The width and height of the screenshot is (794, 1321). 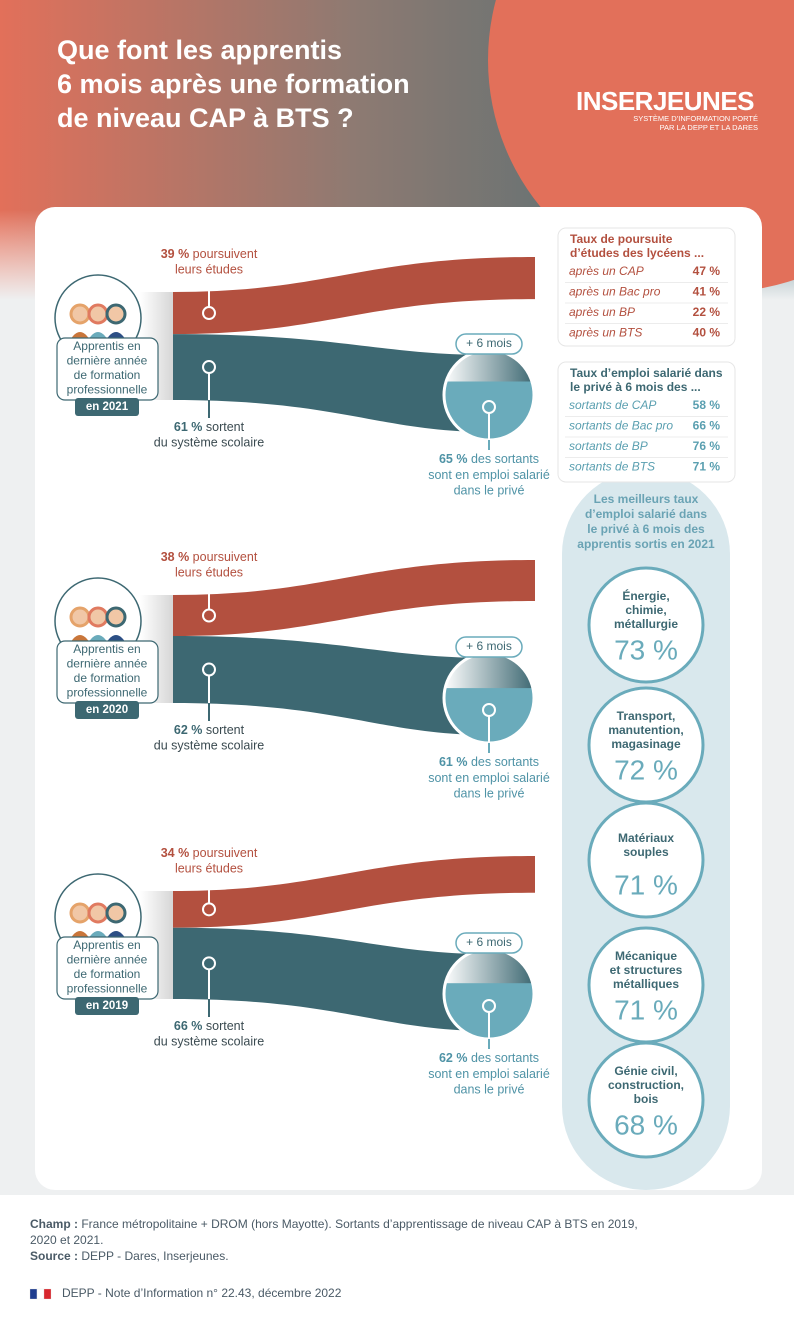 I want to click on best-name: construction,, so click(x=646, y=1085).